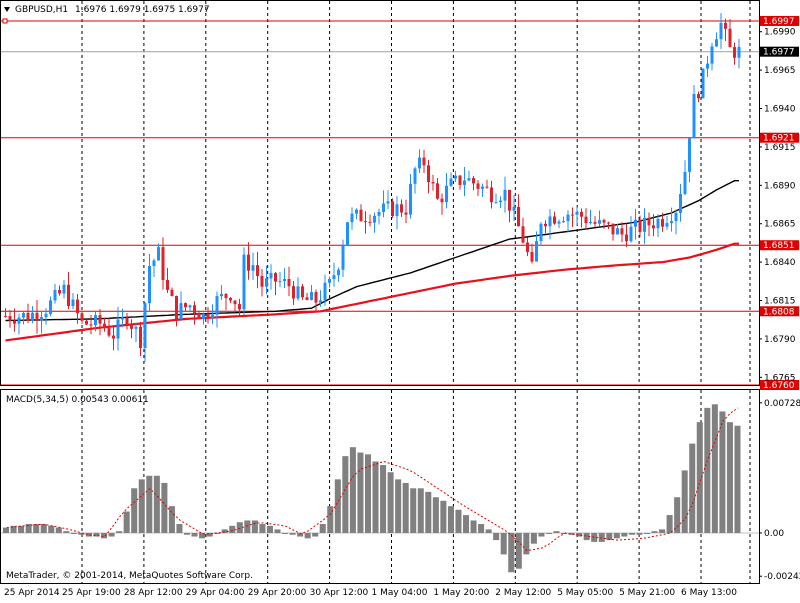 Image resolution: width=800 pixels, height=603 pixels. Describe the element at coordinates (41, 10) in the screenshot. I see `symbol-timeframe-label: GBPUSD,H1` at that location.